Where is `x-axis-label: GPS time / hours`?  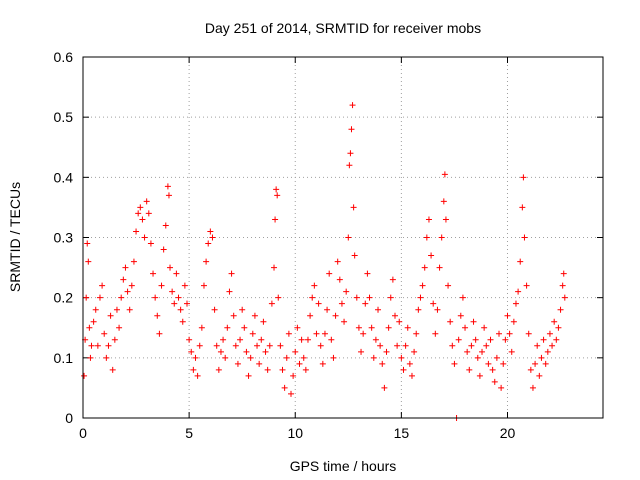
x-axis-label: GPS time / hours is located at coordinates (343, 466).